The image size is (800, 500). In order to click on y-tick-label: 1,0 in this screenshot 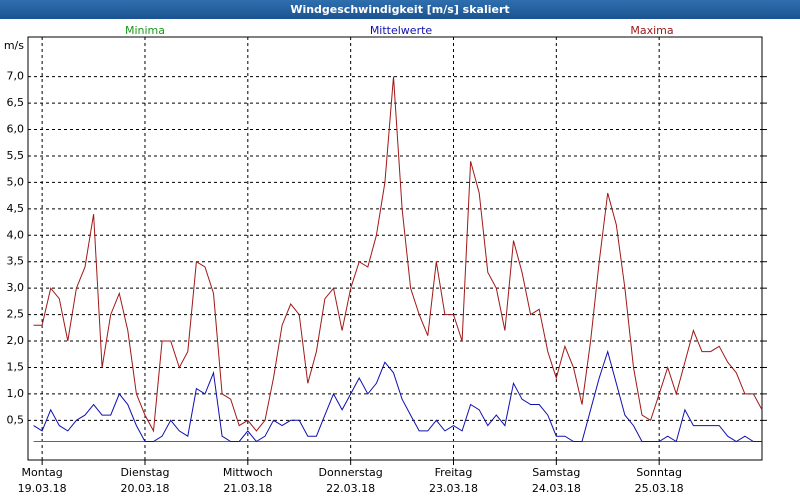, I will do `click(16, 393)`.